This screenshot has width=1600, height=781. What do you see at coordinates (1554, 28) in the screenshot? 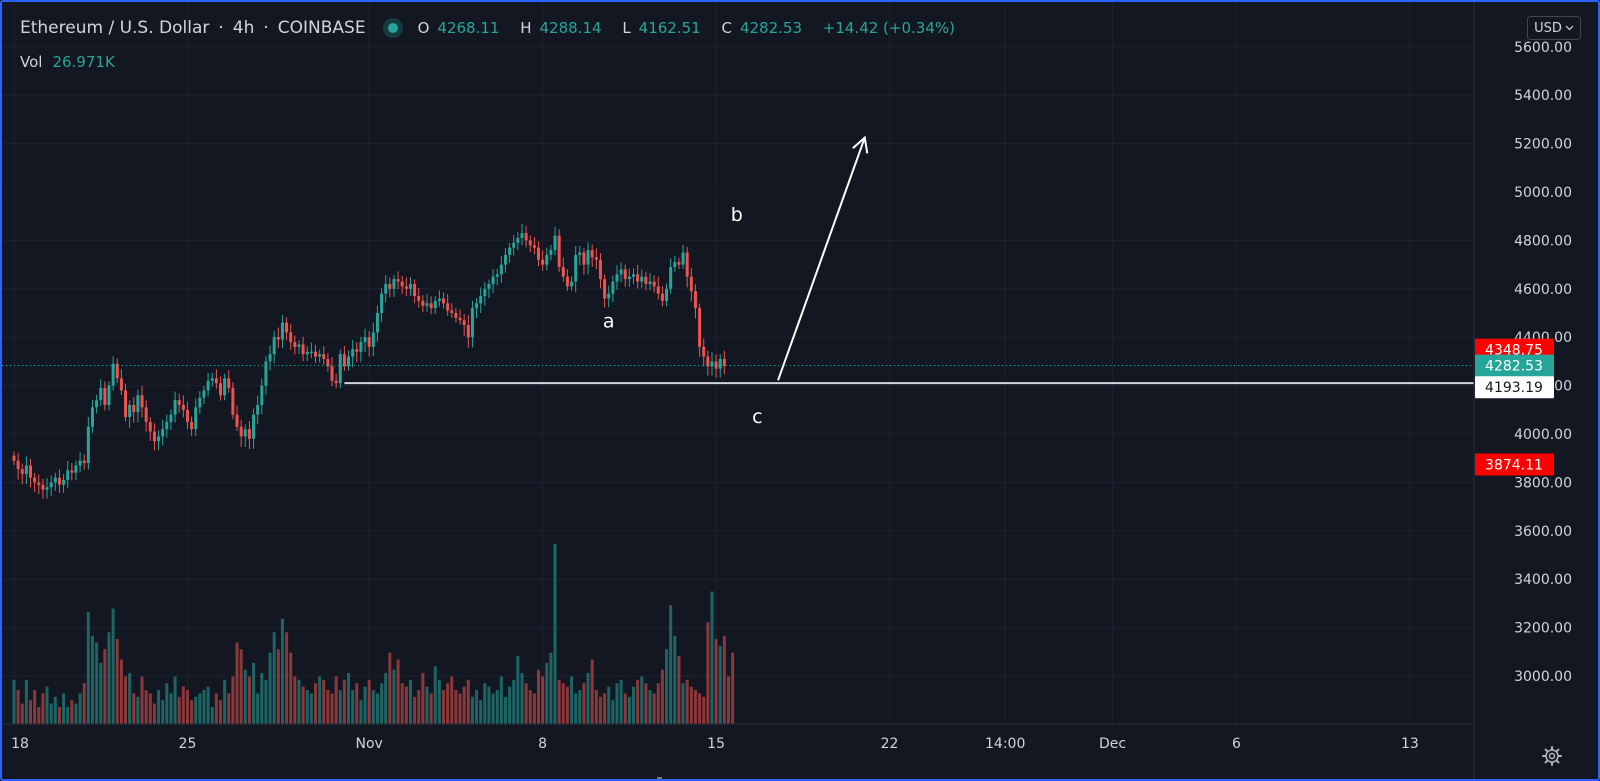
I see `currency-dropdown: USD` at bounding box center [1554, 28].